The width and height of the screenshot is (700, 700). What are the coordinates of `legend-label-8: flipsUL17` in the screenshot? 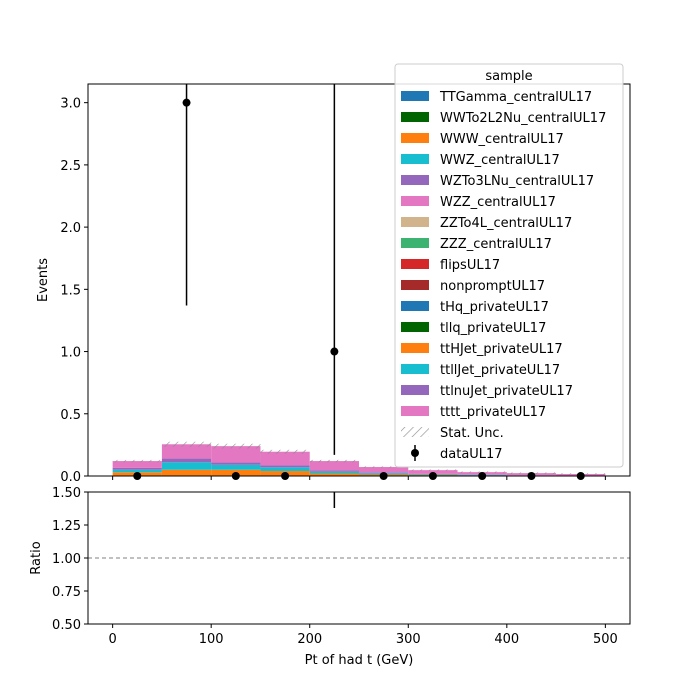 It's located at (470, 265).